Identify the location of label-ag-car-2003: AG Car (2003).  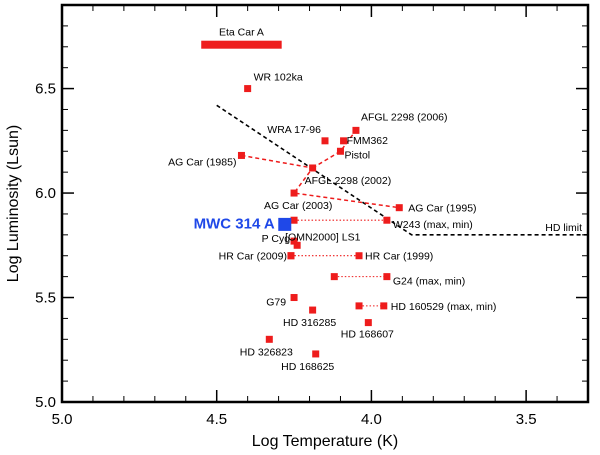
(298, 206).